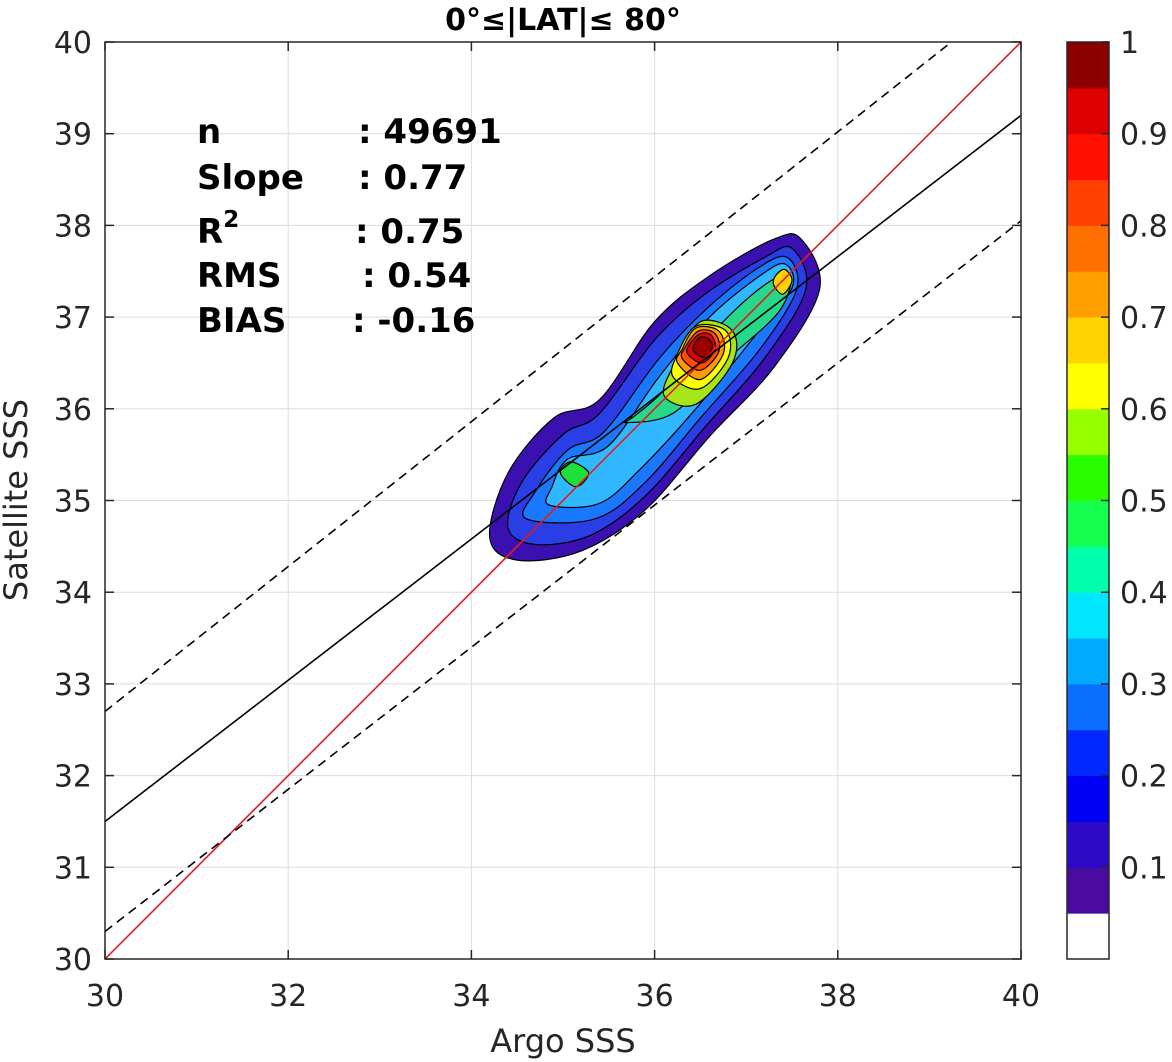  What do you see at coordinates (471, 996) in the screenshot?
I see `x-tick-label: 34` at bounding box center [471, 996].